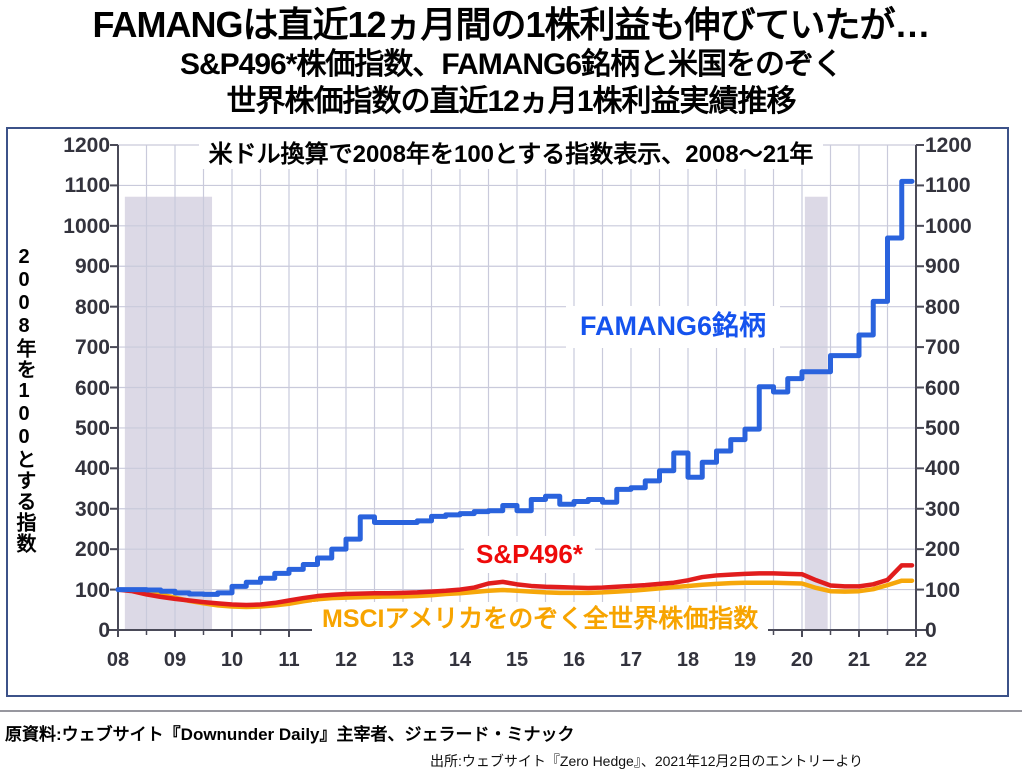 Image resolution: width=1022 pixels, height=777 pixels. Describe the element at coordinates (943, 307) in the screenshot. I see `y-axis-label-right: 800` at that location.